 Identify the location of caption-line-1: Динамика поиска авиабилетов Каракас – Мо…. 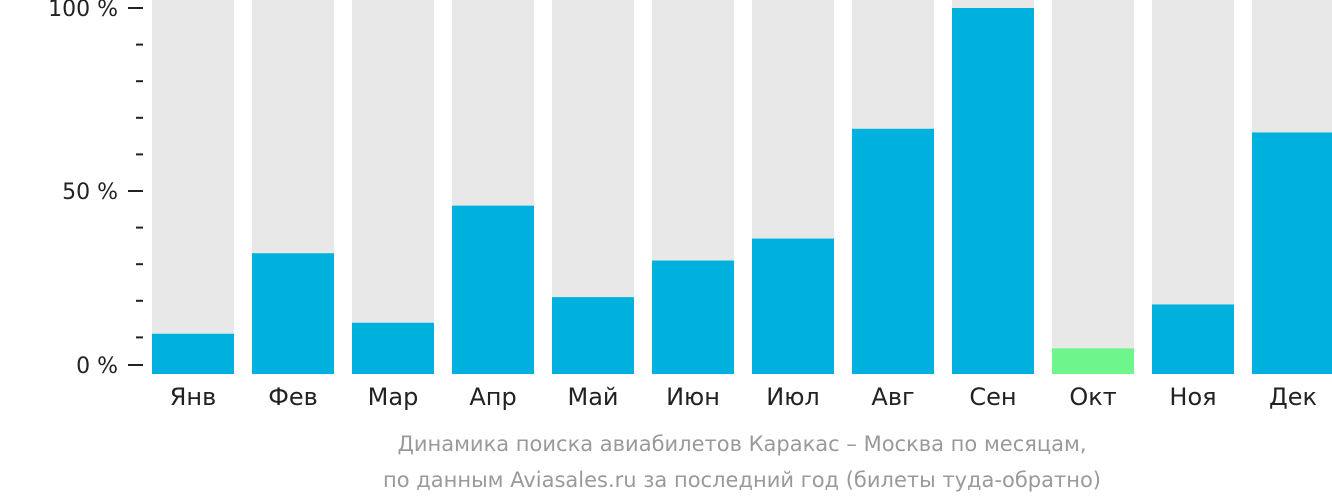
(741, 444).